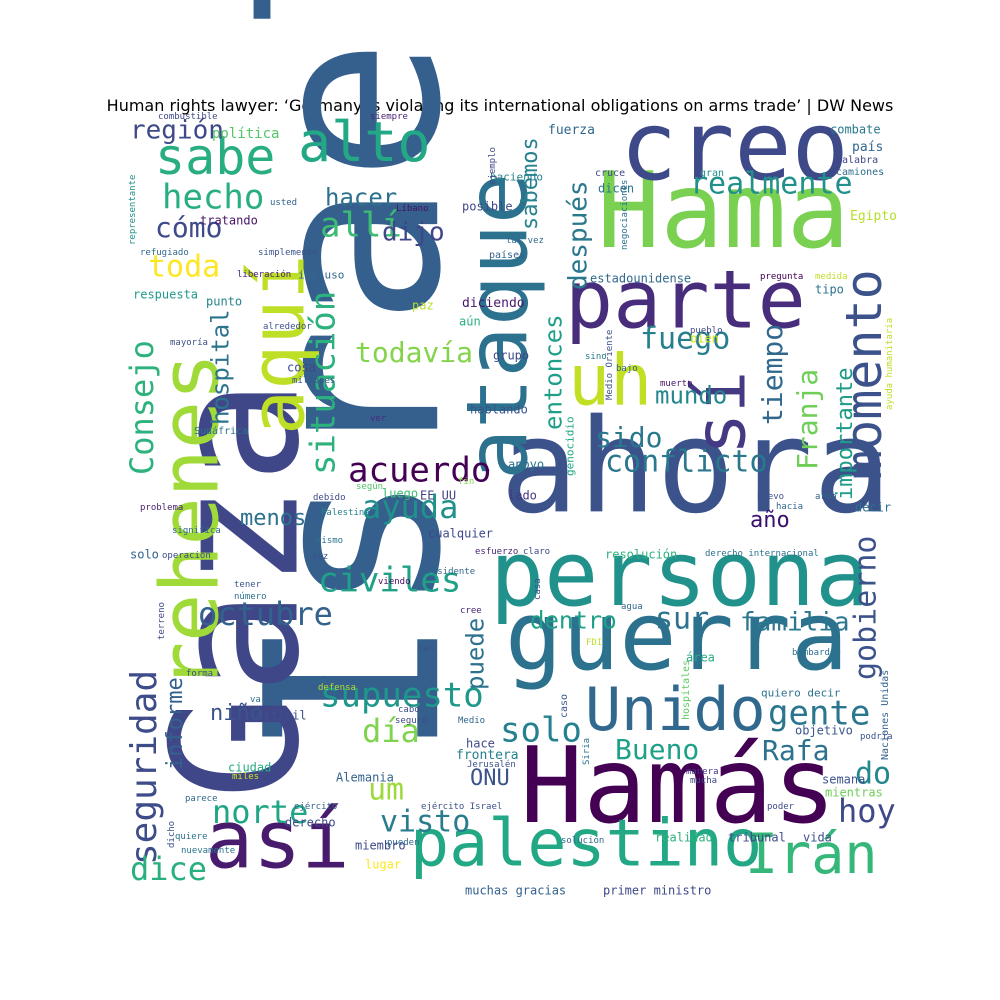  What do you see at coordinates (564, 706) in the screenshot?
I see `word-caso: caso` at bounding box center [564, 706].